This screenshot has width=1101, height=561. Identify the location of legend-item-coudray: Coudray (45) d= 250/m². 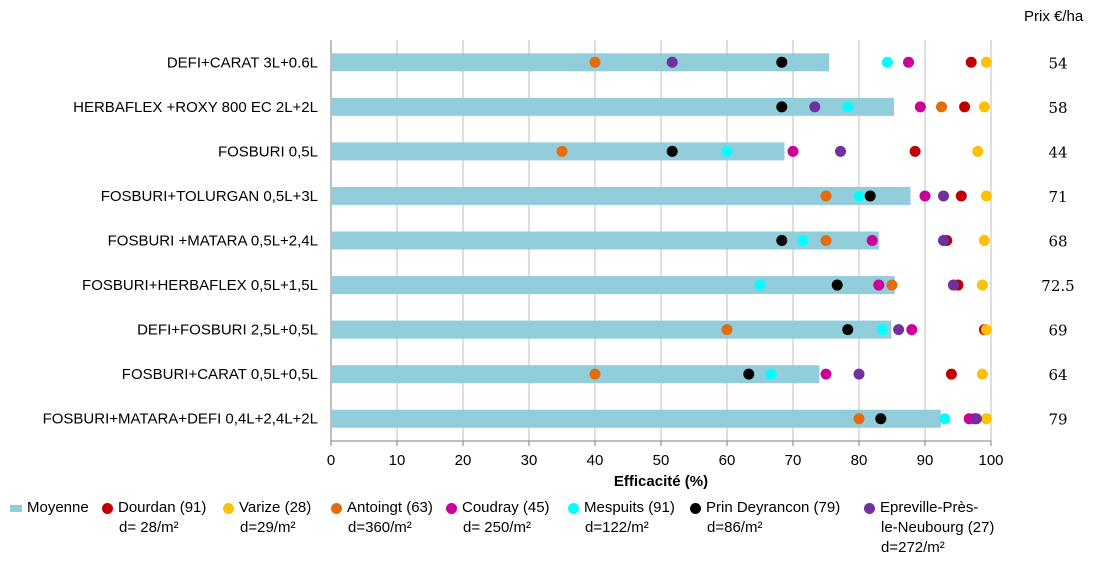
(498, 518).